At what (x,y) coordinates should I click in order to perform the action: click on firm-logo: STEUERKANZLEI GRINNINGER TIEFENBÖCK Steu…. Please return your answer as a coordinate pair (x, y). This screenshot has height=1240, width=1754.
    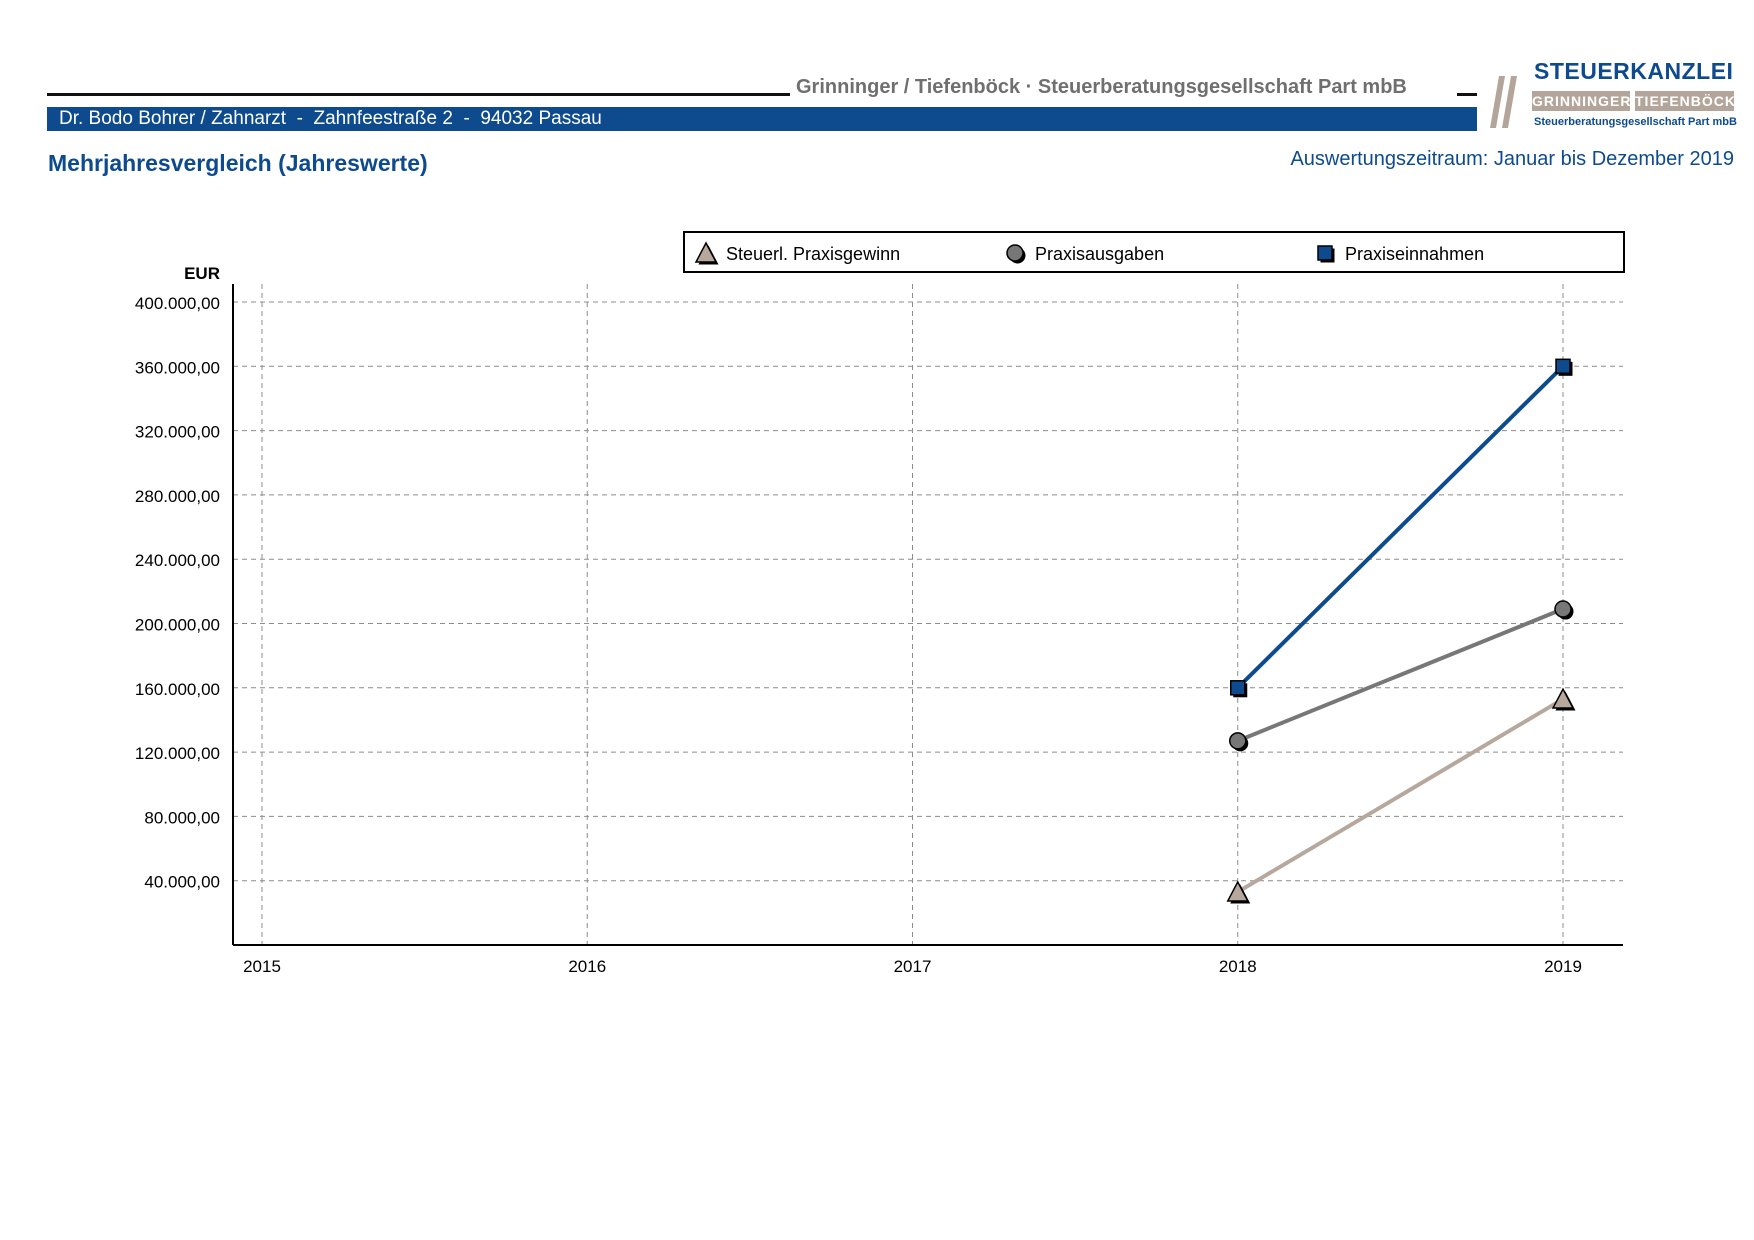
    Looking at the image, I should click on (1613, 95).